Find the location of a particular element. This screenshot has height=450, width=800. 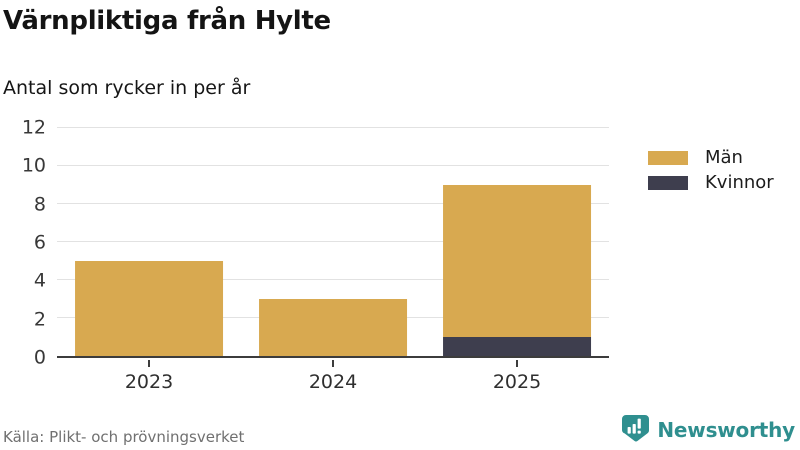

y-tick-label: 2 is located at coordinates (39, 319).